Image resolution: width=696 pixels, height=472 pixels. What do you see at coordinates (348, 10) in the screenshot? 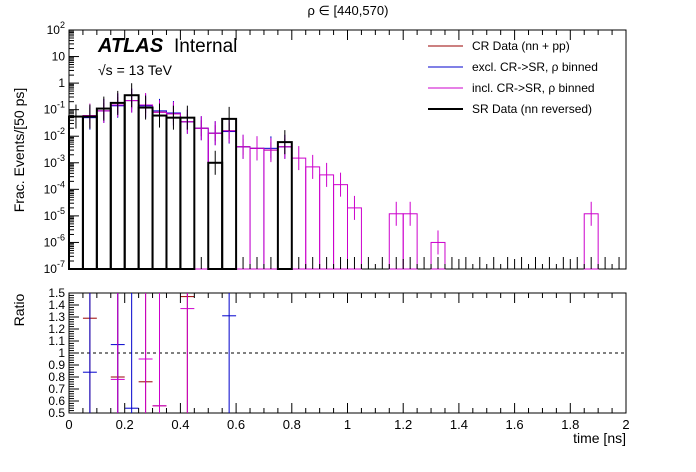
I see `chart-title: ρ ∈ [440,570)` at bounding box center [348, 10].